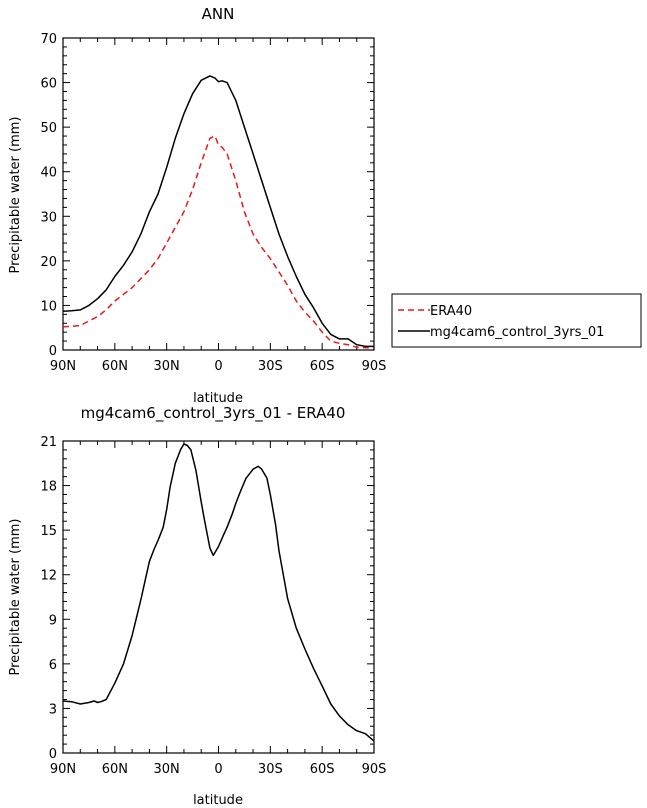 This screenshot has width=647, height=808. Describe the element at coordinates (270, 366) in the screenshot. I see `top-xtick-label: 30S` at that location.